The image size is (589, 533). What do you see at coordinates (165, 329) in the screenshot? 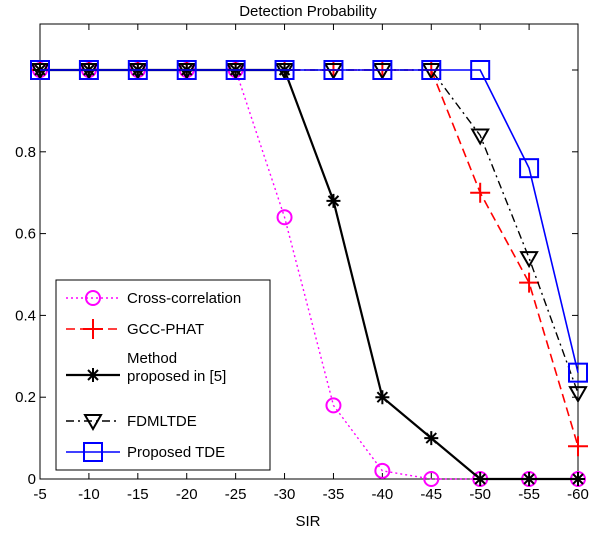
I see `legend-label: GCC-PHAT` at bounding box center [165, 329].